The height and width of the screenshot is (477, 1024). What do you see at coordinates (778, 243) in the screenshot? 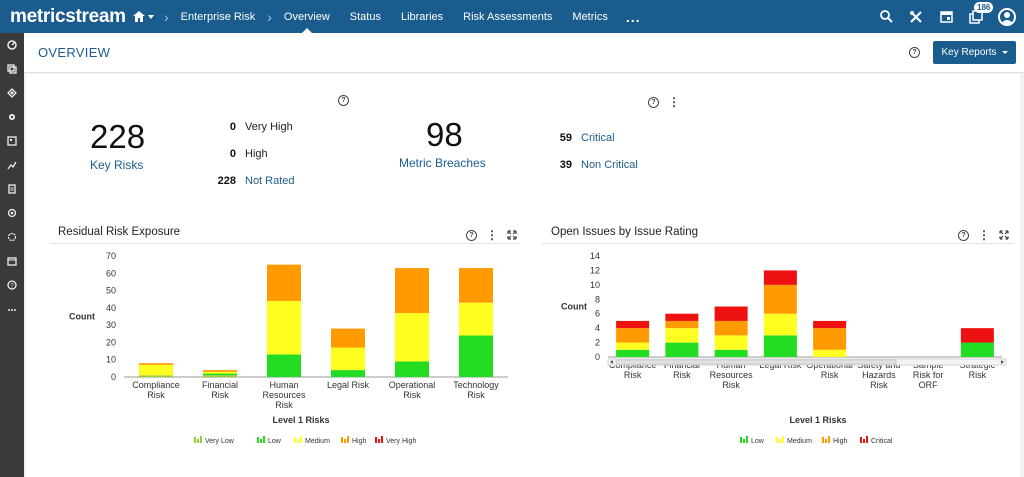
I see `panel-divider` at bounding box center [778, 243].